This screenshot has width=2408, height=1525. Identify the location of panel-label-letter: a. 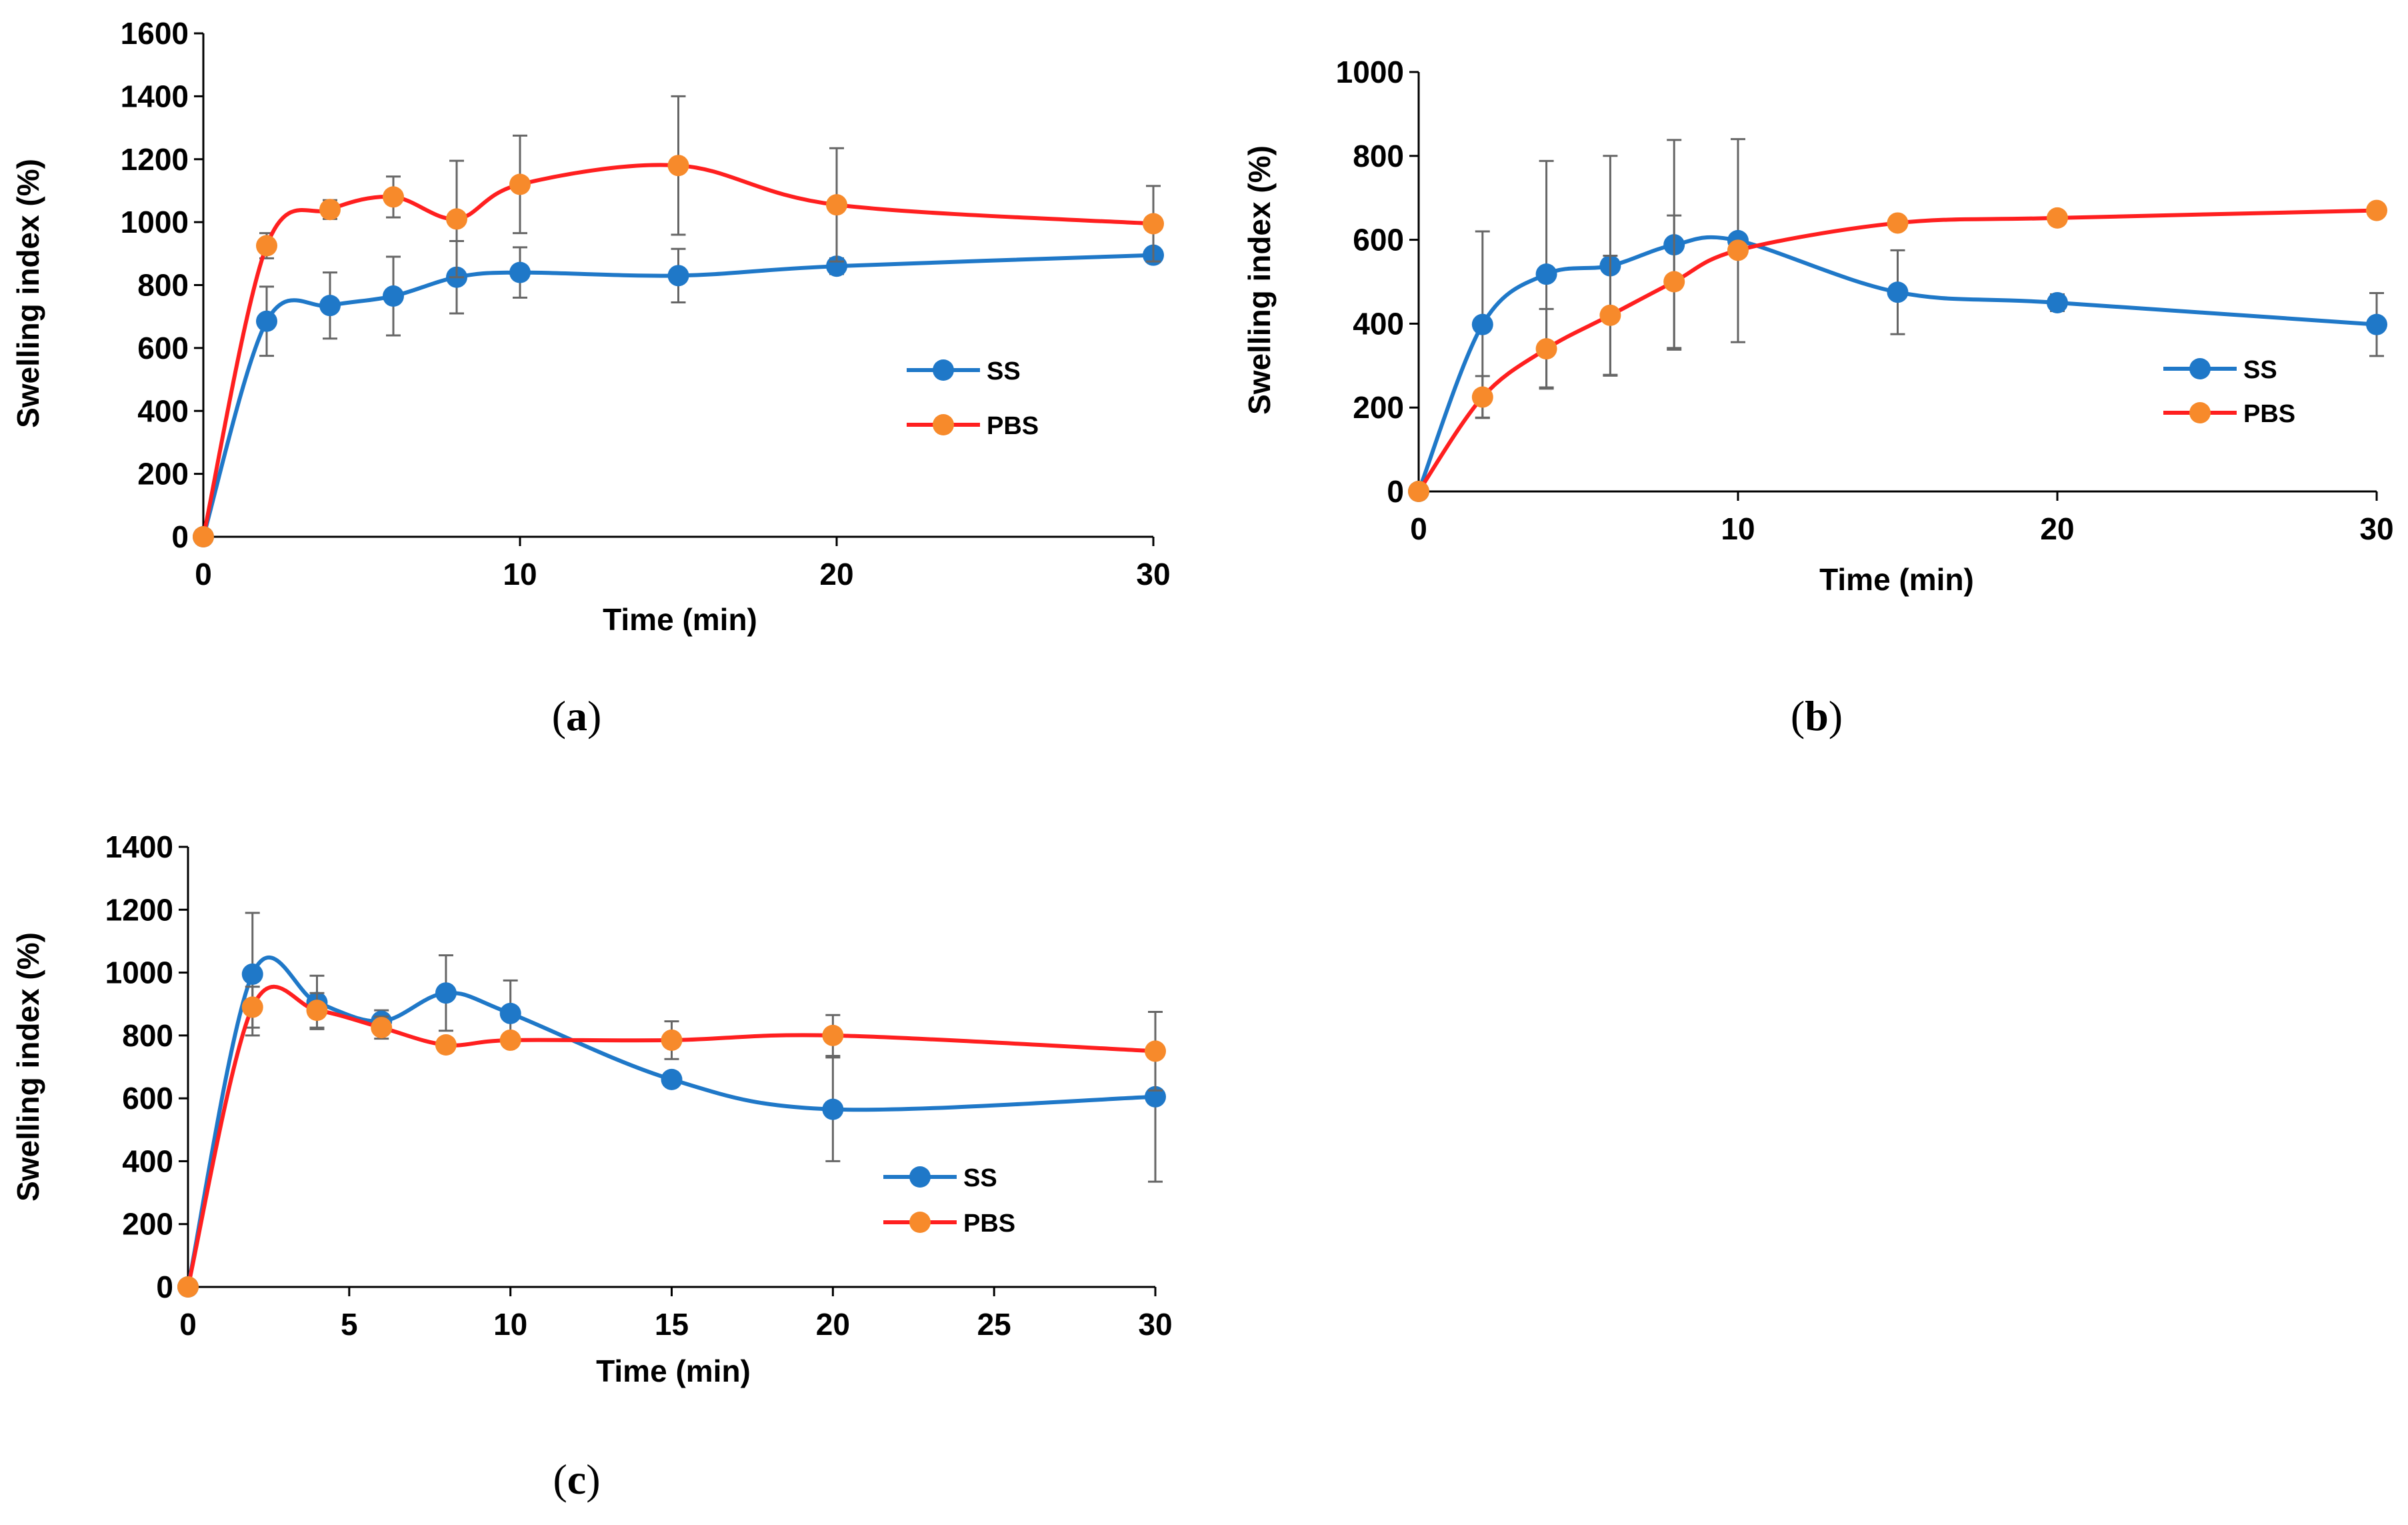
(576, 716).